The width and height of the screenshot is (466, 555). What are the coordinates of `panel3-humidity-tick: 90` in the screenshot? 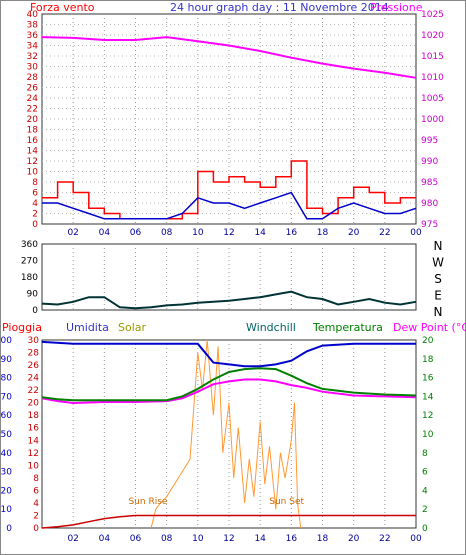 It's located at (7, 360).